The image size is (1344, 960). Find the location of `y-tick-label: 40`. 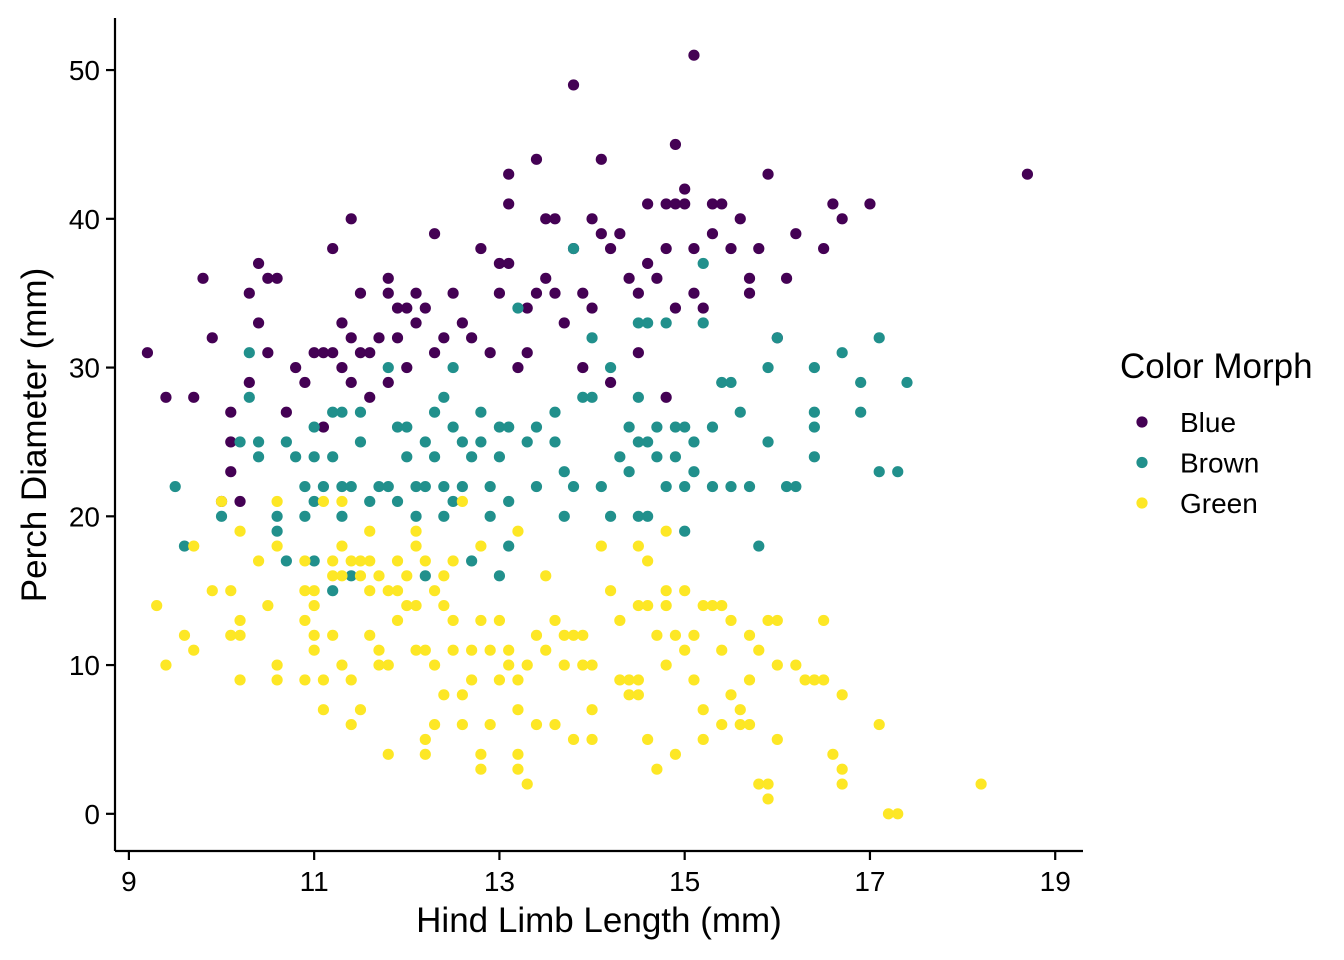

y-tick-label: 40 is located at coordinates (84, 219).